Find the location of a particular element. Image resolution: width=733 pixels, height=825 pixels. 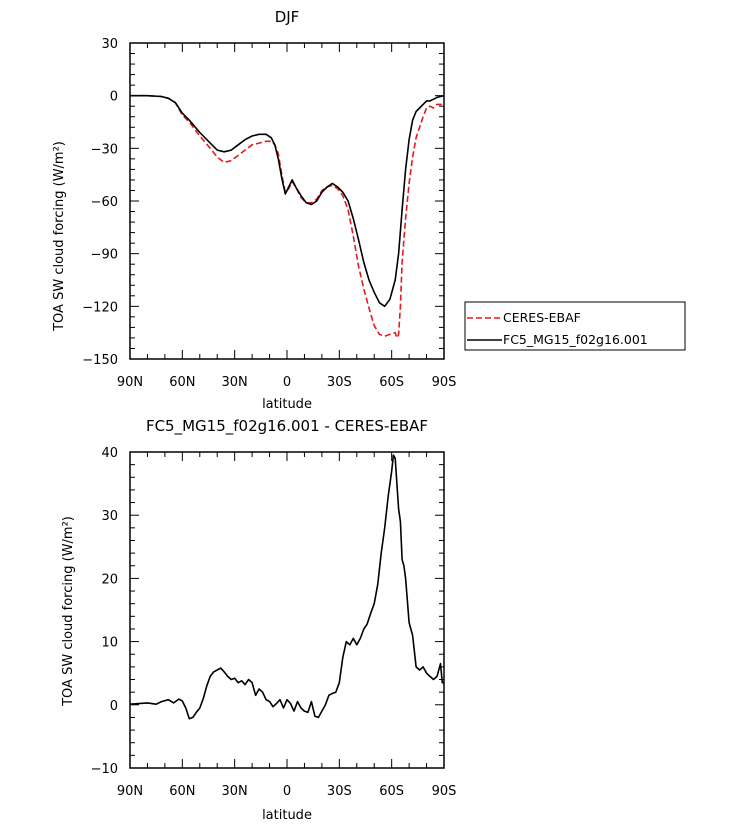

bottom-y-tick-label: −10 is located at coordinates (104, 769).